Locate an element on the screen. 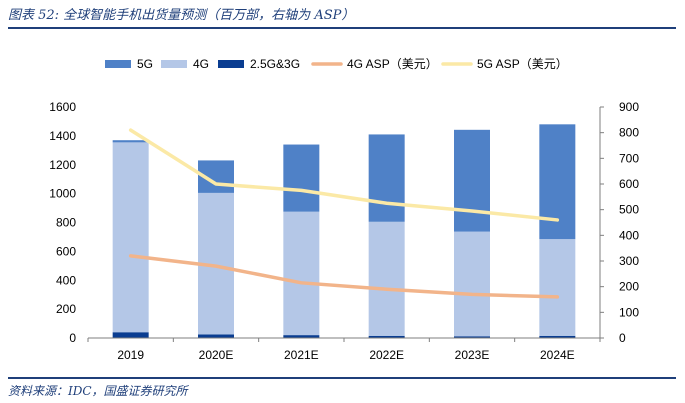  bar-4g-2024e is located at coordinates (557, 287).